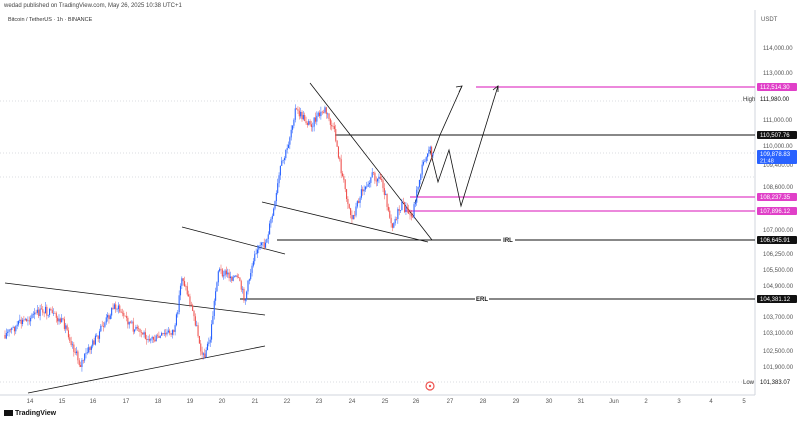 This screenshot has height=425, width=800. Describe the element at coordinates (770, 99) in the screenshot. I see `high-label: 111,980.00 High` at that location.